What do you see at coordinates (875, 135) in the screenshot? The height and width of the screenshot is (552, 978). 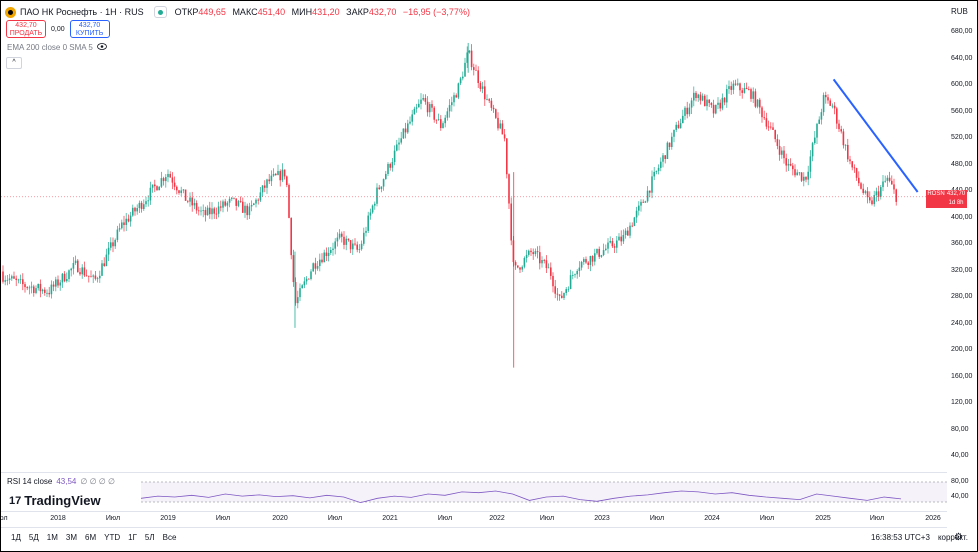 I see `trend-line` at bounding box center [875, 135].